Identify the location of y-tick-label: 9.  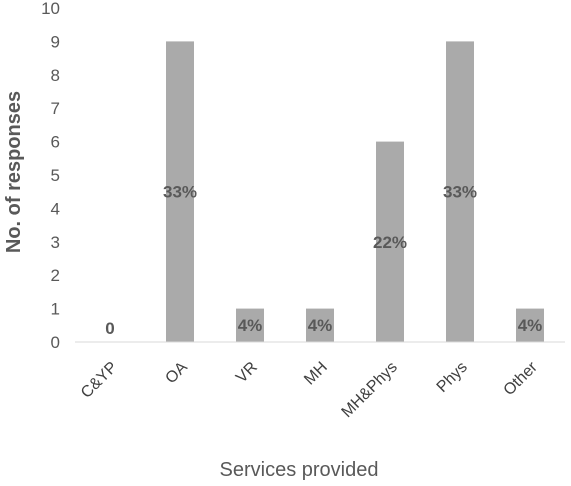
(55, 41).